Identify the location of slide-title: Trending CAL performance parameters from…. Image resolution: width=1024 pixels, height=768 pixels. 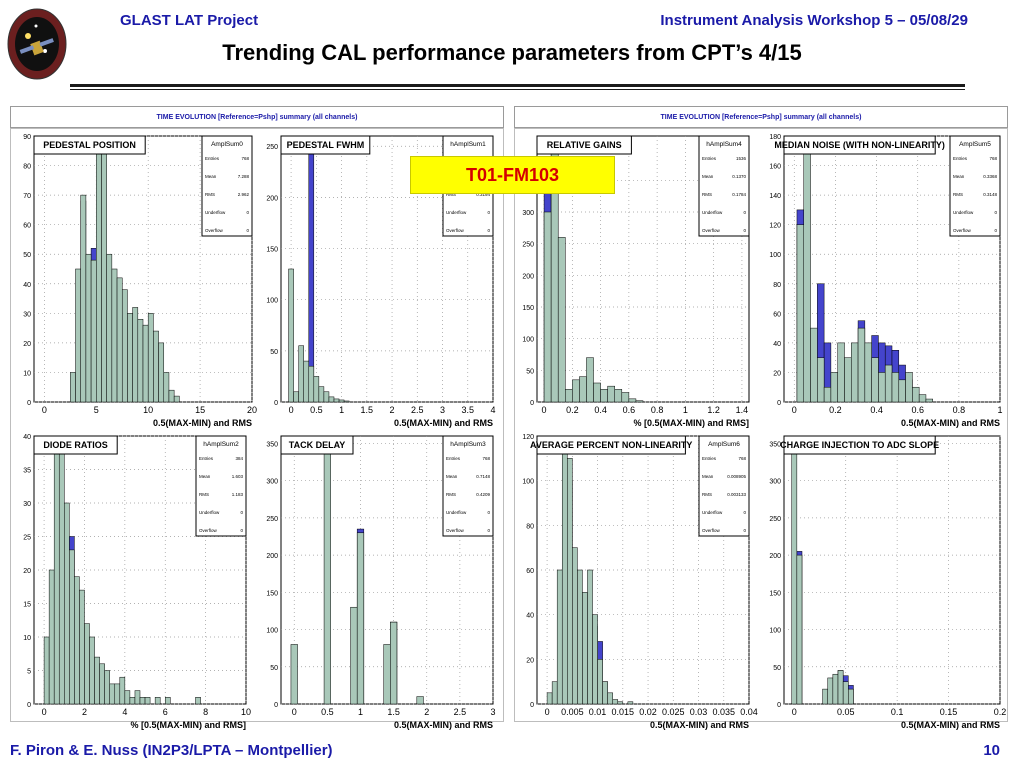
(512, 52).